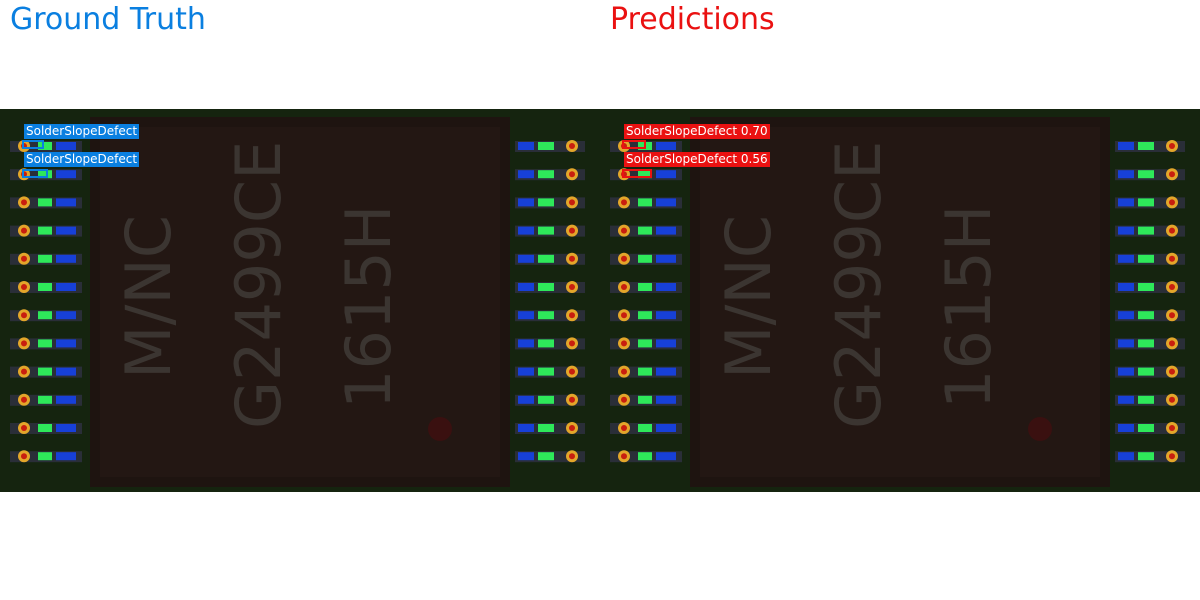  I want to click on pred-tag-score: 0.70, so click(754, 131).